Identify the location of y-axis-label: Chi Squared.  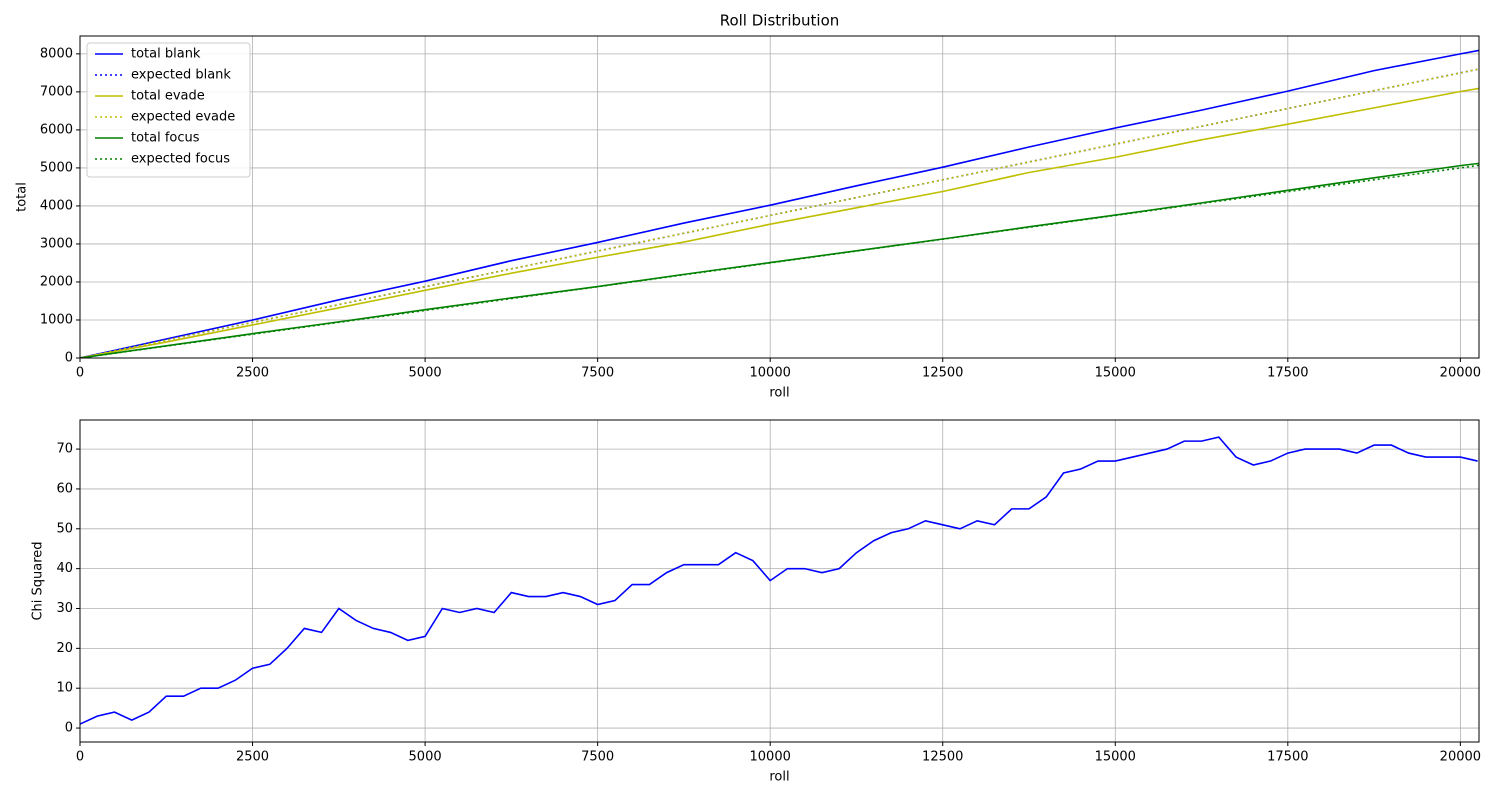
(38, 580).